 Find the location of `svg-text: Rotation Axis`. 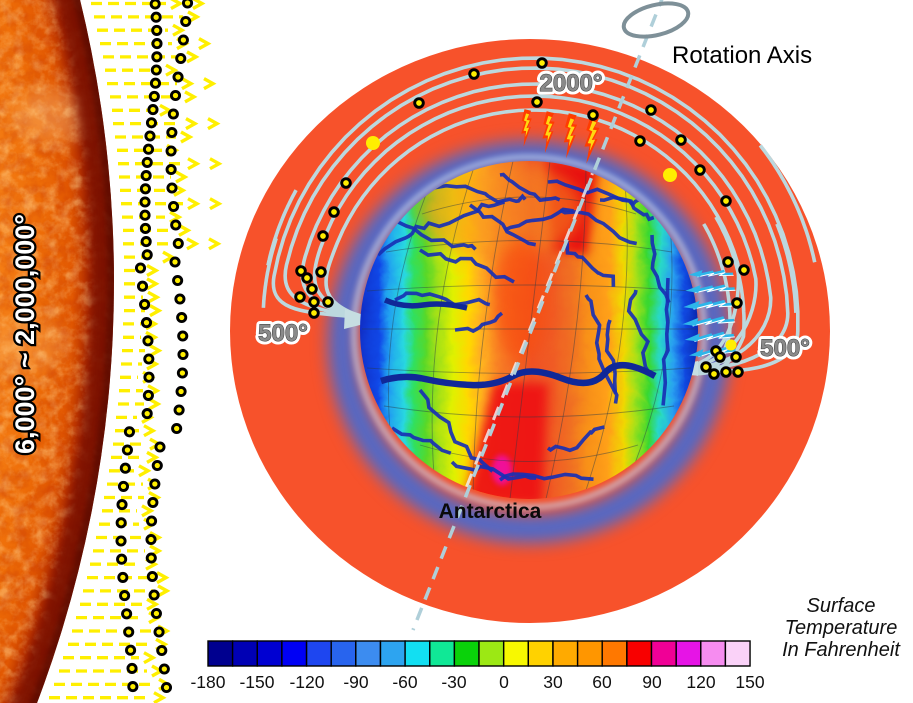

svg-text: Rotation Axis is located at coordinates (742, 55).